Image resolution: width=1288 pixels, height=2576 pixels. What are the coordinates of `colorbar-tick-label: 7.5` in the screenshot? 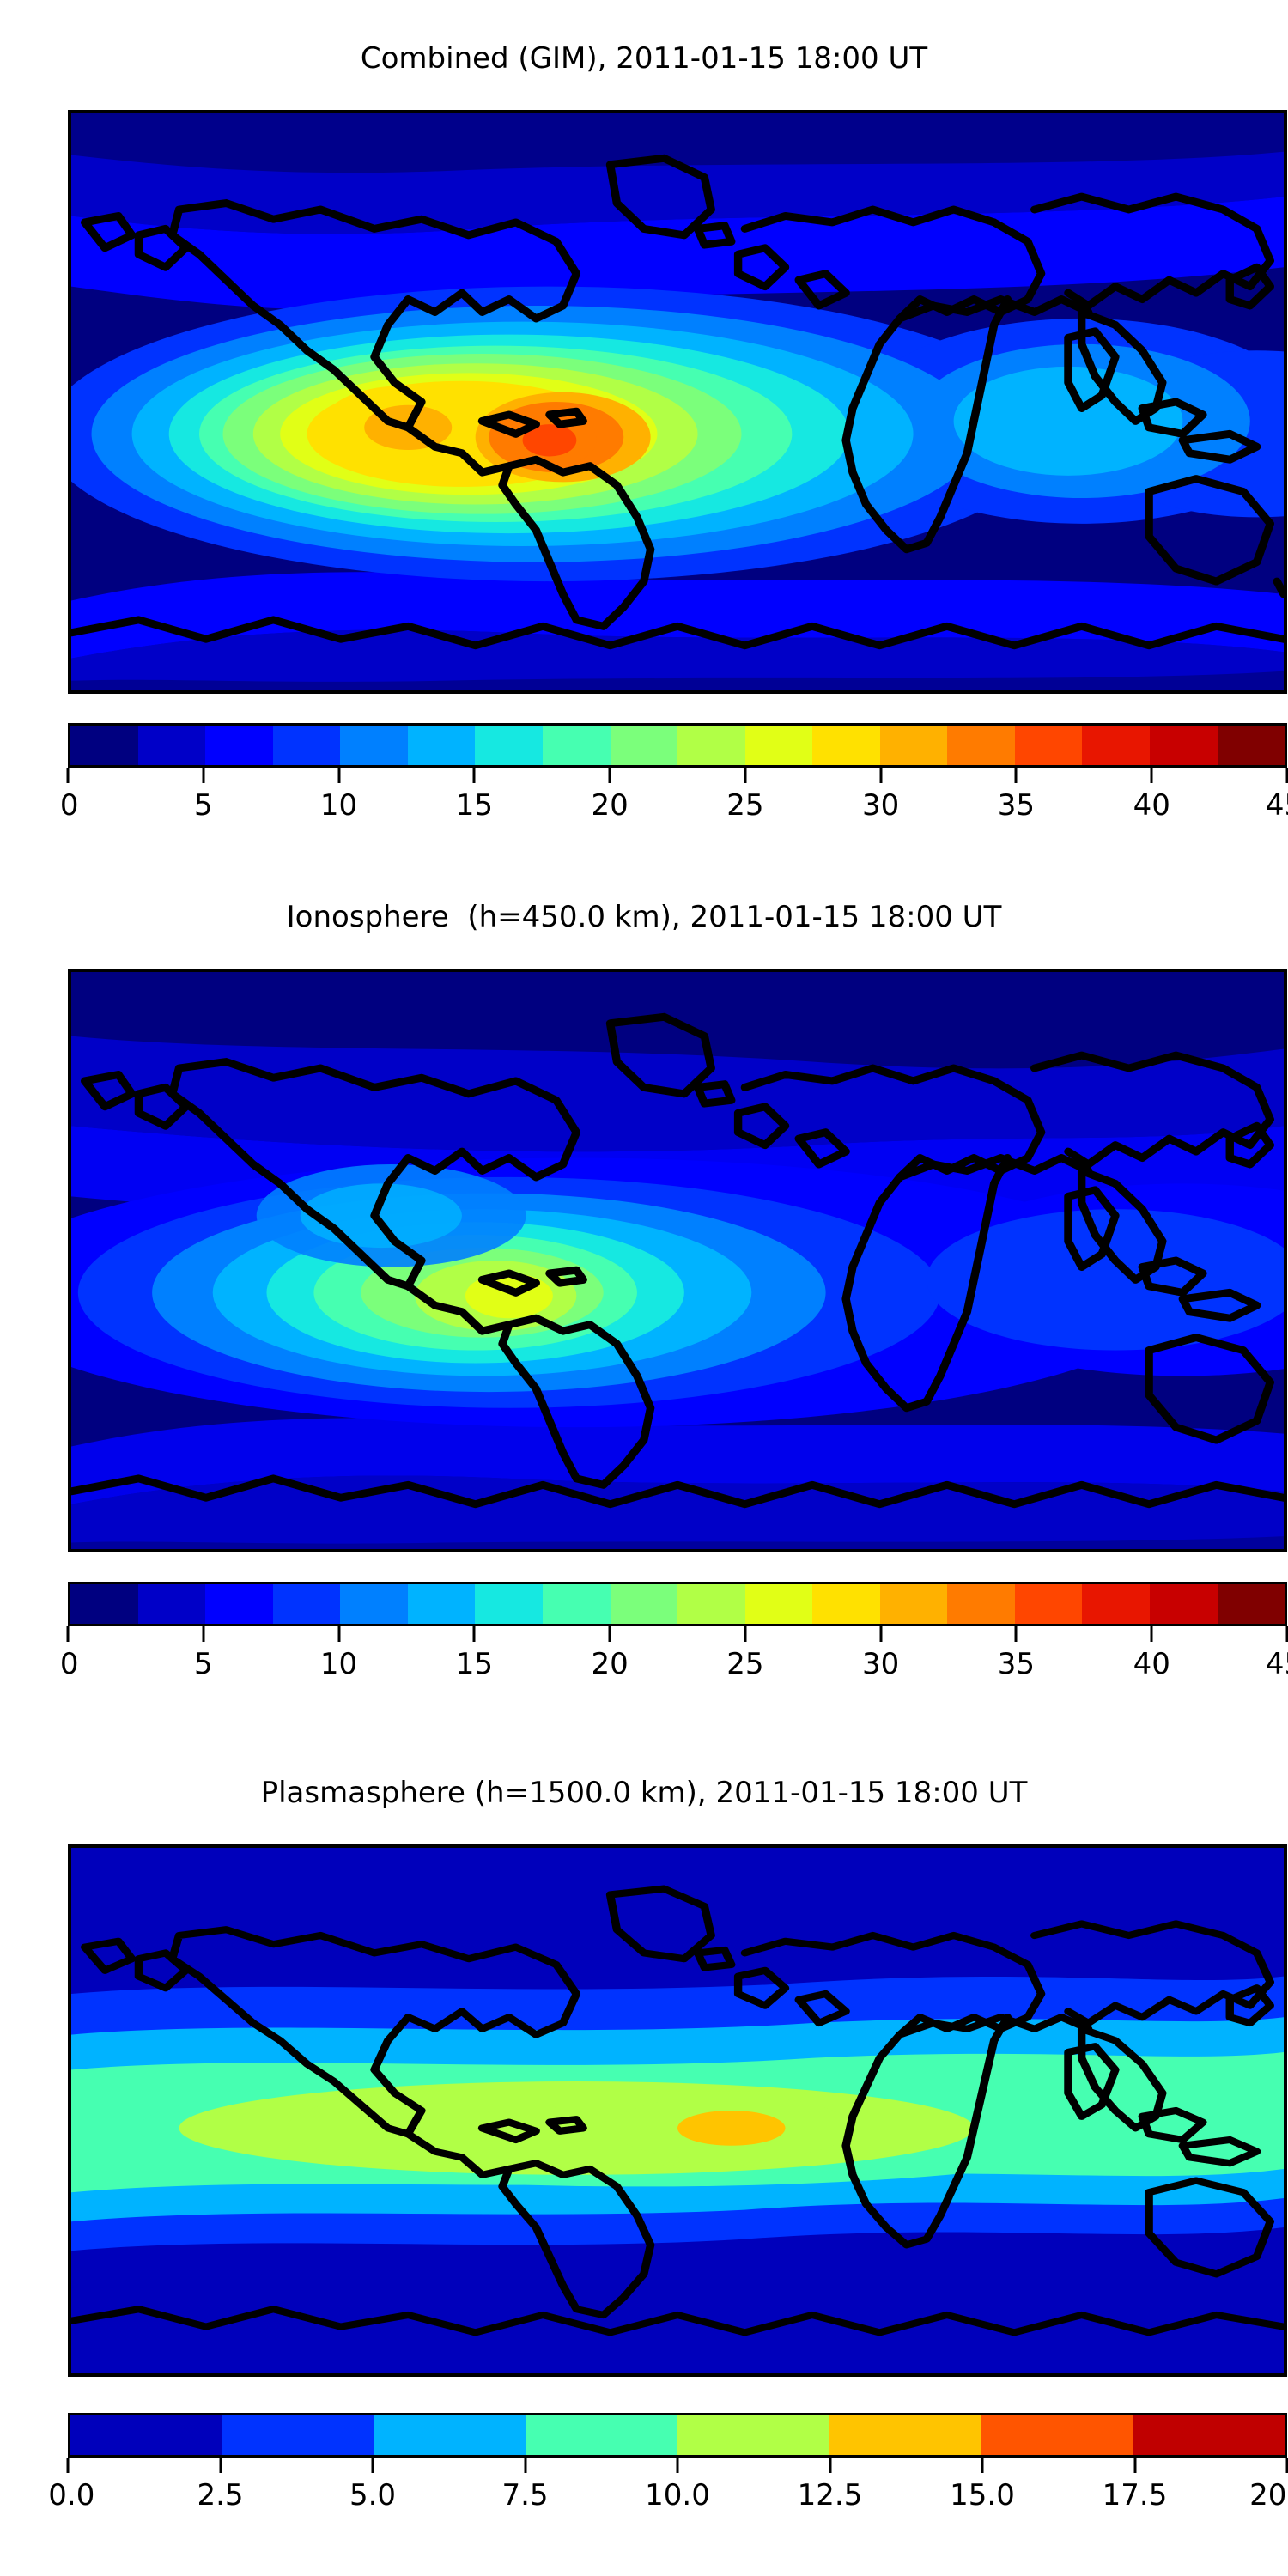 It's located at (525, 2495).